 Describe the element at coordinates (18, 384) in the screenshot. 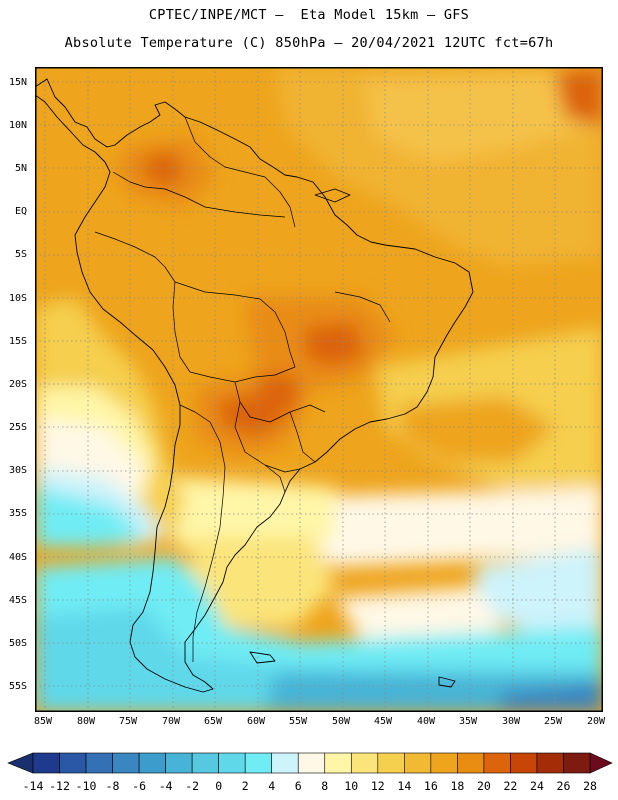

I see `lat-label: 20S` at that location.